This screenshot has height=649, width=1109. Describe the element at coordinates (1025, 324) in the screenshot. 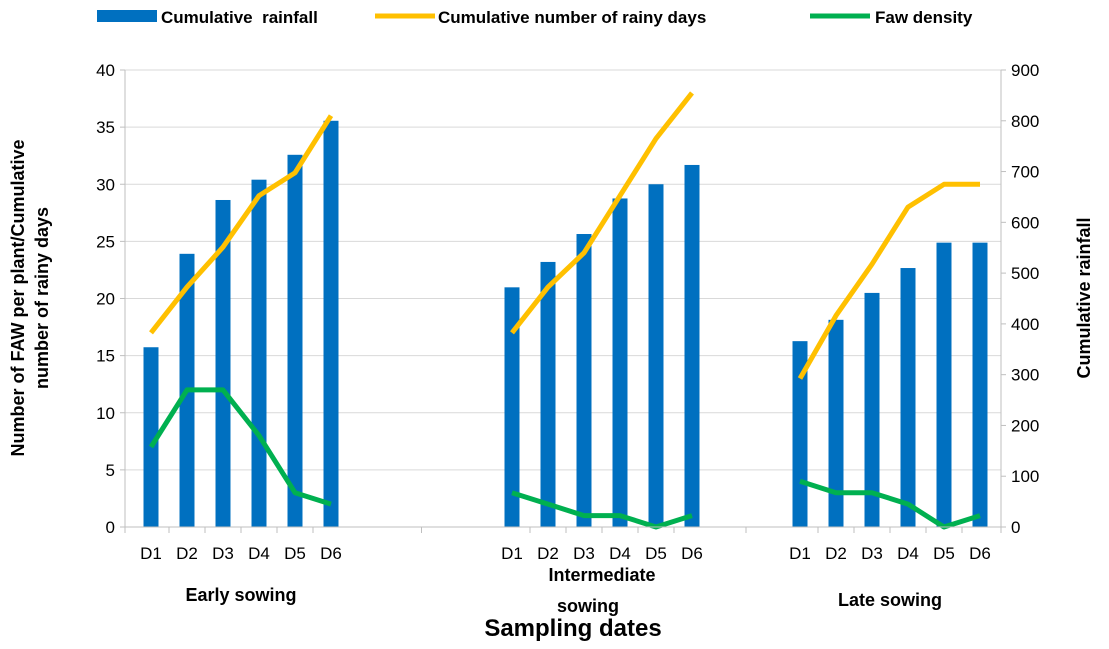

I see `y-right-tick-label: 400` at that location.